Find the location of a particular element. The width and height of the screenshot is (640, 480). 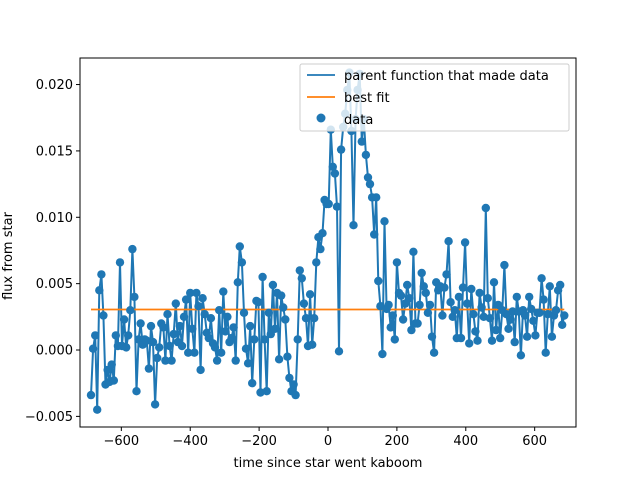

x-tick-label: 400 is located at coordinates (465, 441).